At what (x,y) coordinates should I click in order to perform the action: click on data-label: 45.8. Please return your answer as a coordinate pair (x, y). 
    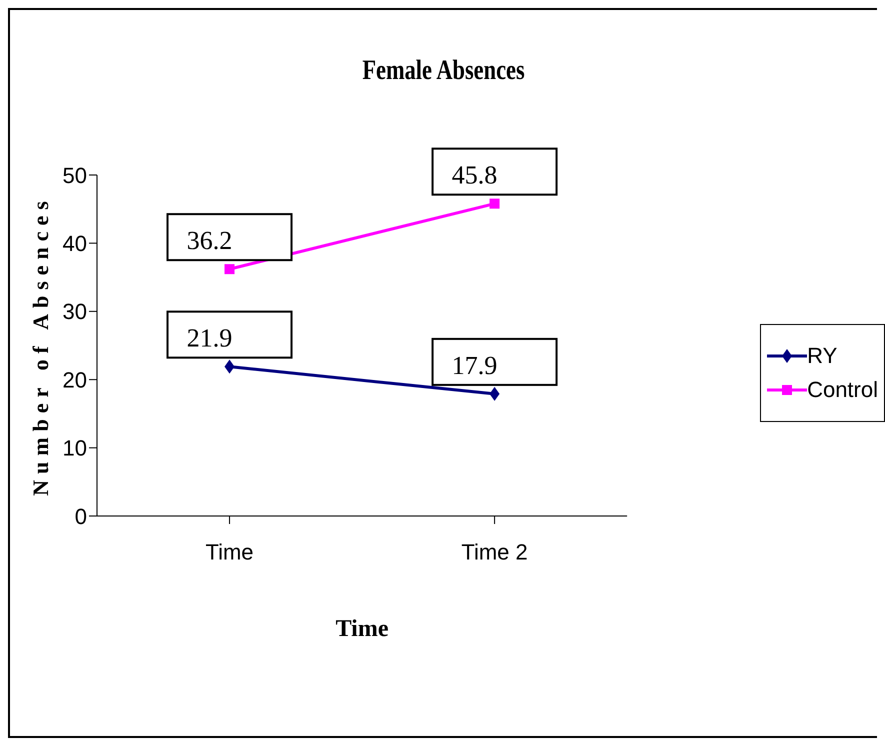
    Looking at the image, I should click on (475, 175).